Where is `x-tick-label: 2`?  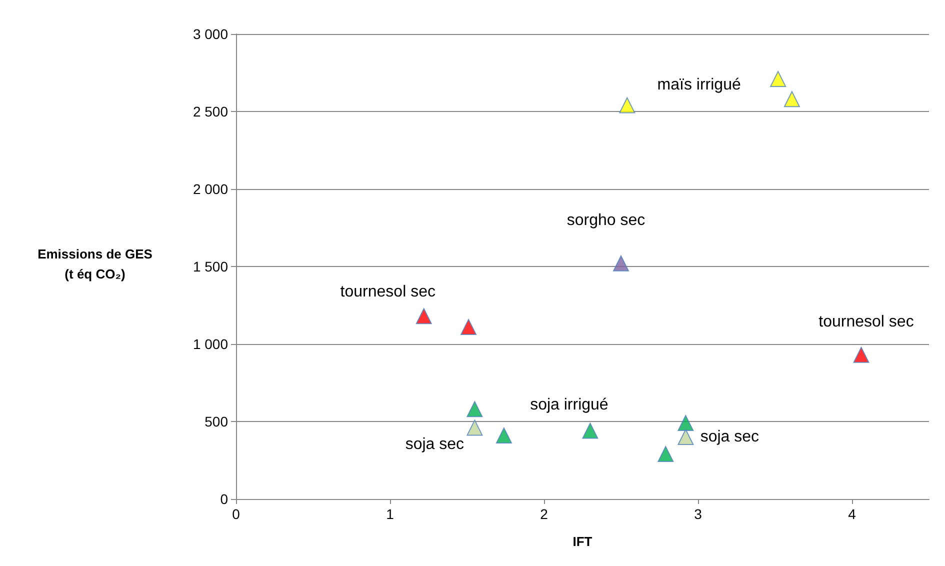
x-tick-label: 2 is located at coordinates (544, 514).